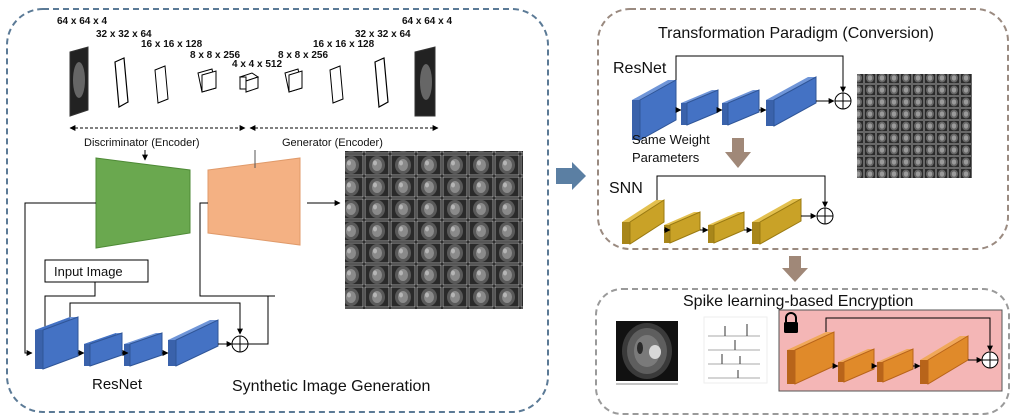  What do you see at coordinates (712, 221) in the screenshot?
I see `snn-network` at bounding box center [712, 221].